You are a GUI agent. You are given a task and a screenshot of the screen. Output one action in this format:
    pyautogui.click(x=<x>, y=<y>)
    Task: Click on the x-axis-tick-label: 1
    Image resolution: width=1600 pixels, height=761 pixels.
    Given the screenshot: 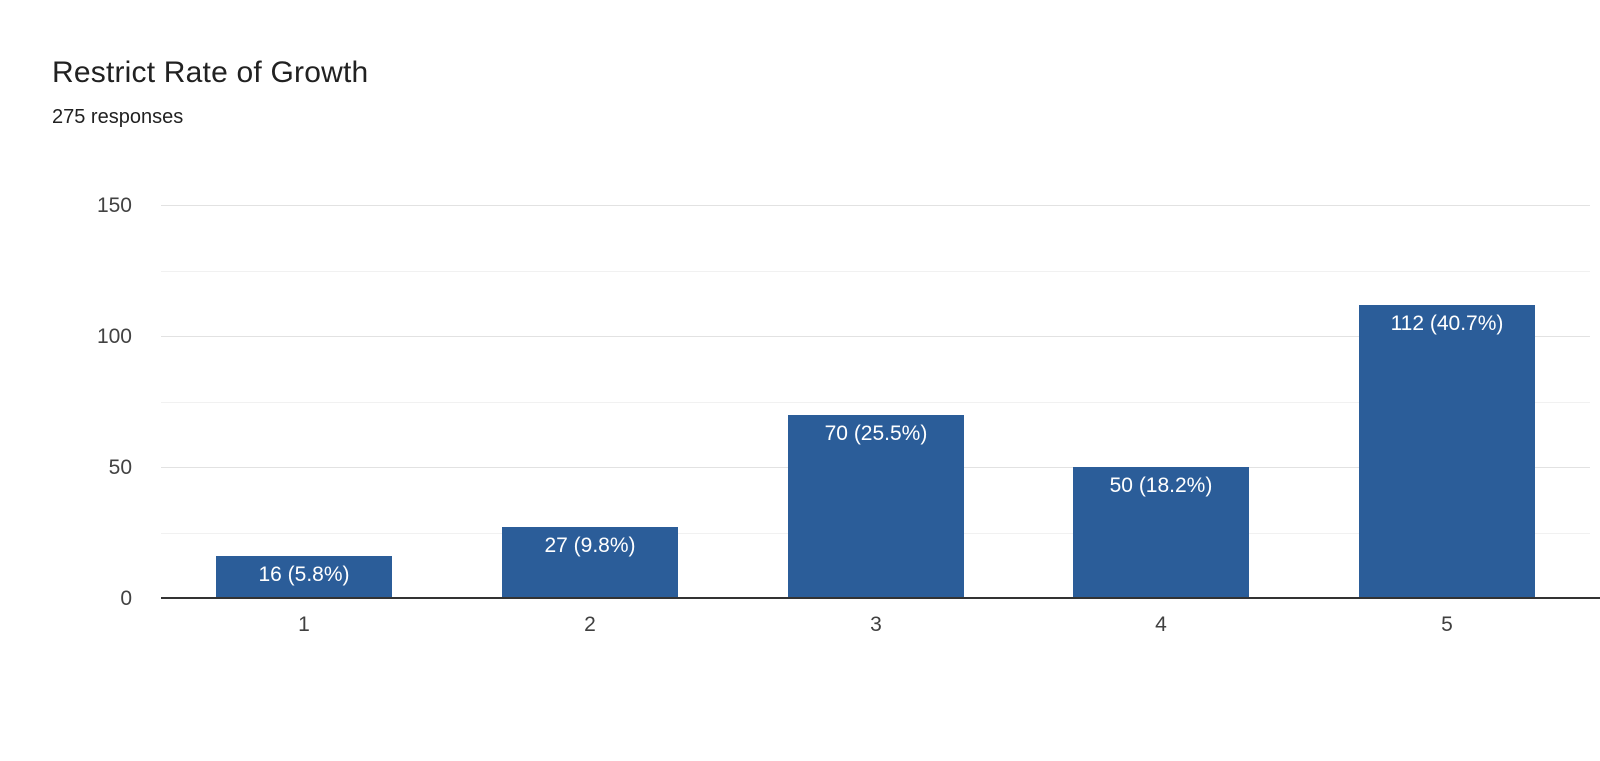 What is the action you would take?
    pyautogui.click(x=304, y=624)
    